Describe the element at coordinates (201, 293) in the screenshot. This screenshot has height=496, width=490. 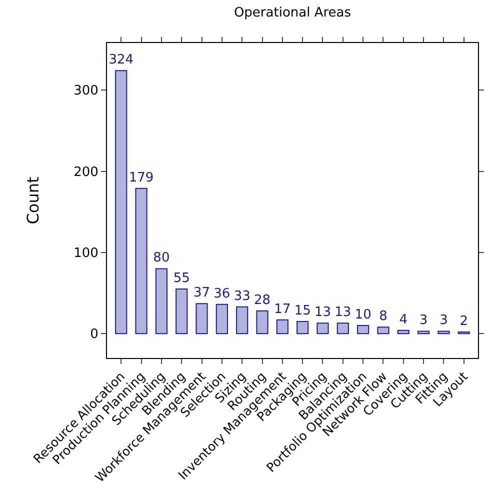
I see `data-label: 37` at that location.